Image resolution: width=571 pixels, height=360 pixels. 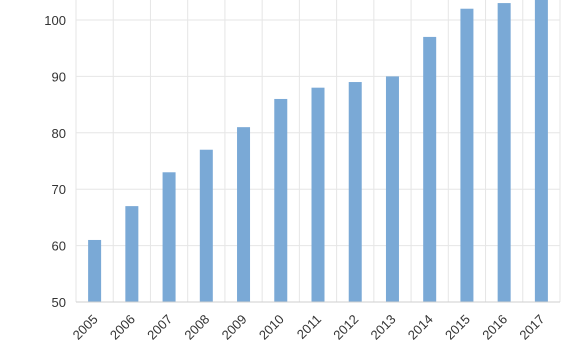 What do you see at coordinates (494, 327) in the screenshot?
I see `x-tick-label: 2016` at bounding box center [494, 327].